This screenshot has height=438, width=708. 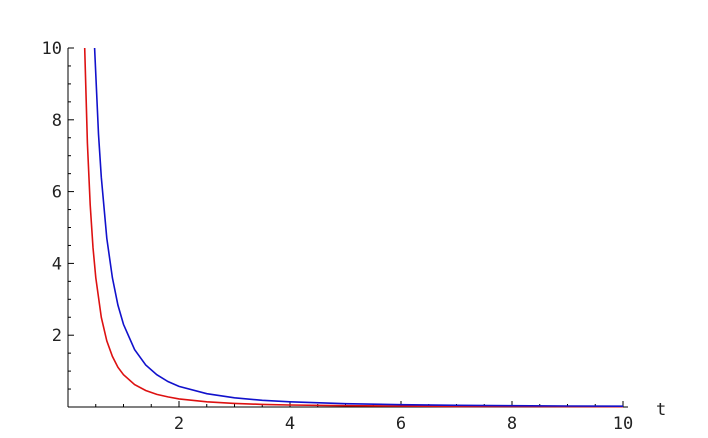 I want to click on x-tick-label: 6, so click(x=401, y=424).